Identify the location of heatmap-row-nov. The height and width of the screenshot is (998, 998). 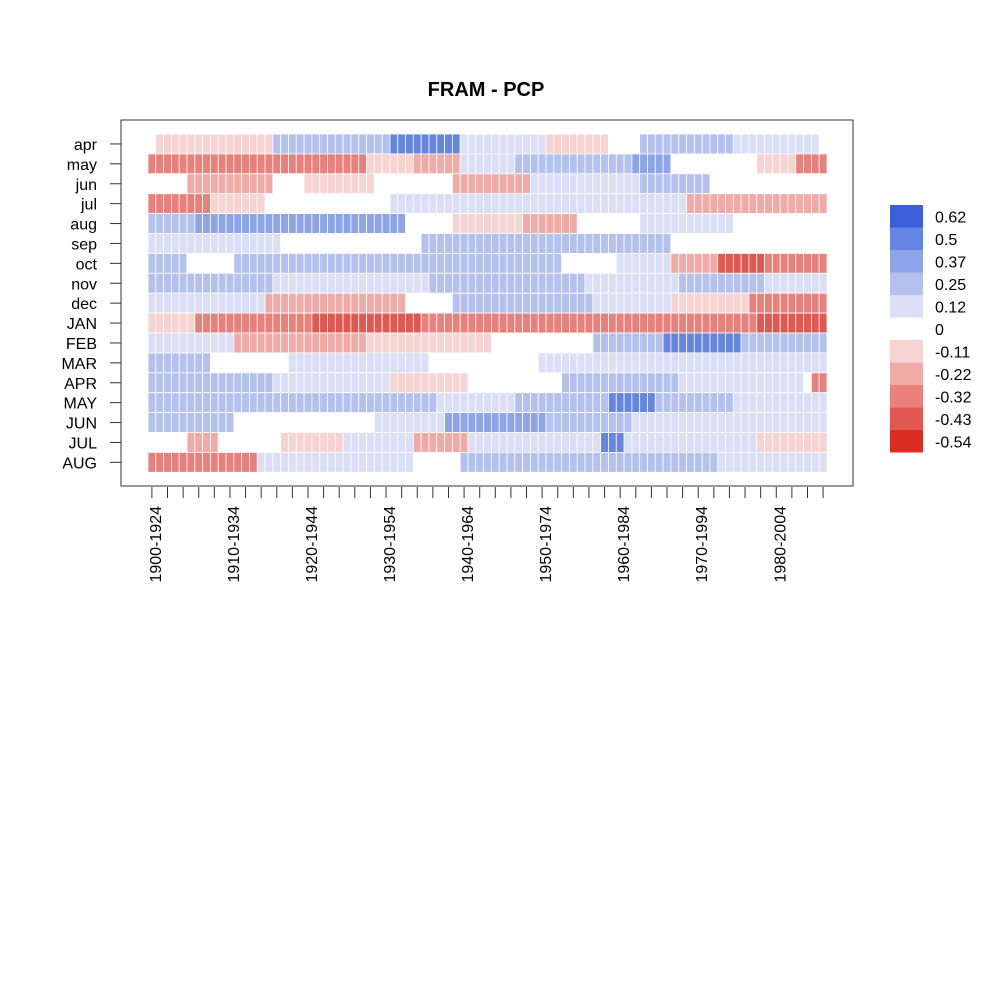
(487, 283).